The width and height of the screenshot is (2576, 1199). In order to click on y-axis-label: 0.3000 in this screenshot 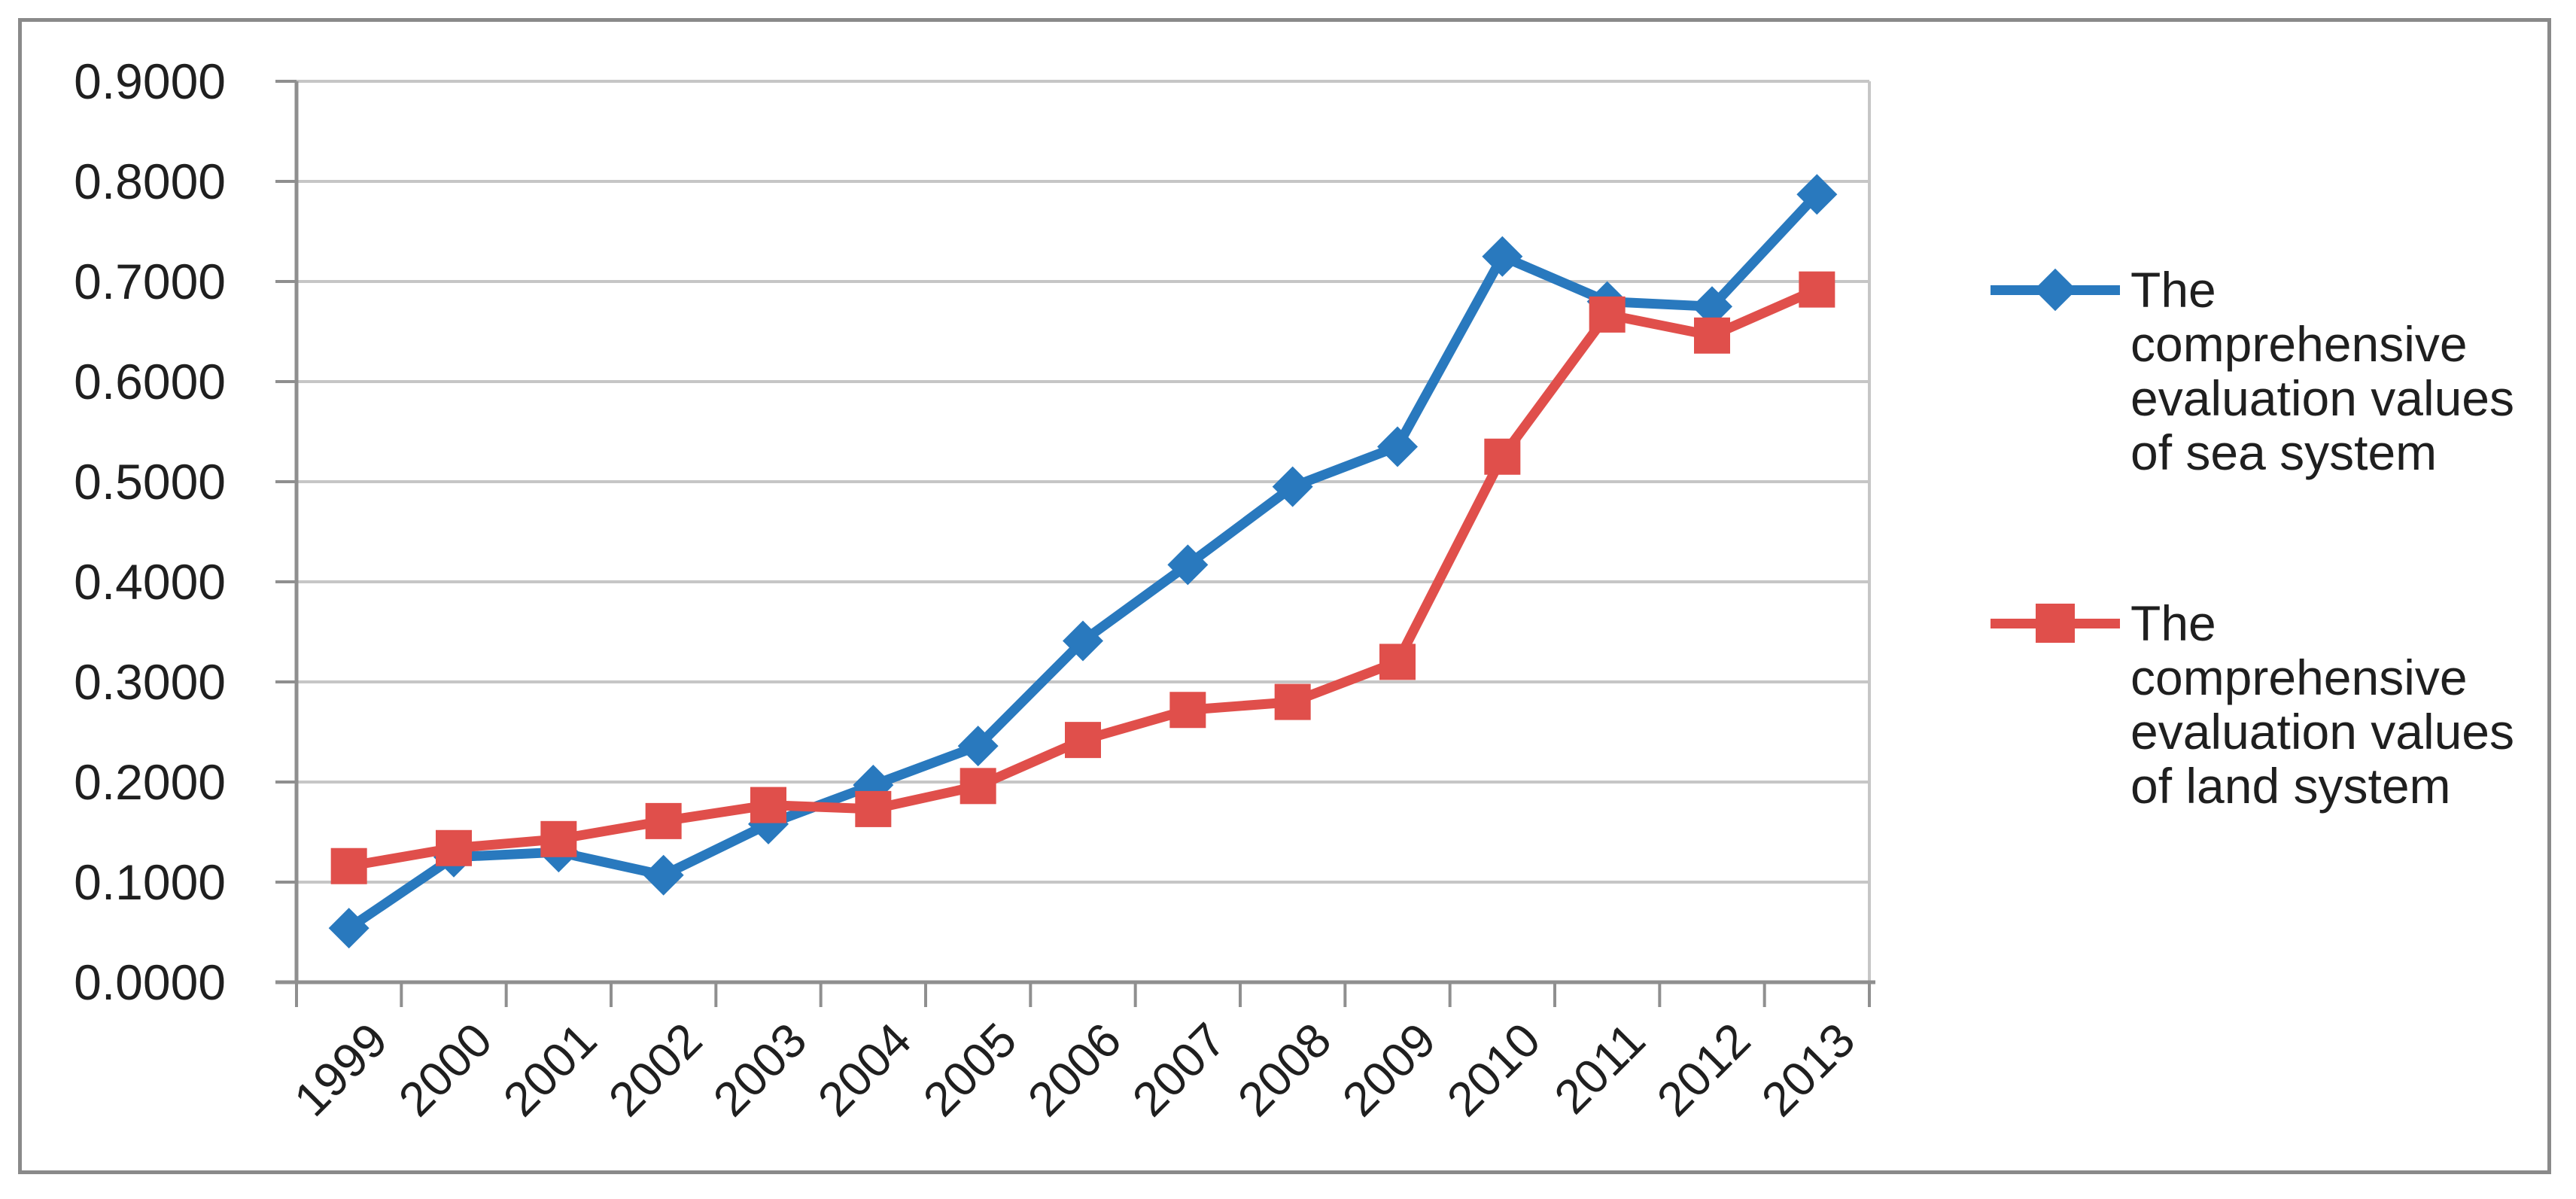, I will do `click(150, 682)`.